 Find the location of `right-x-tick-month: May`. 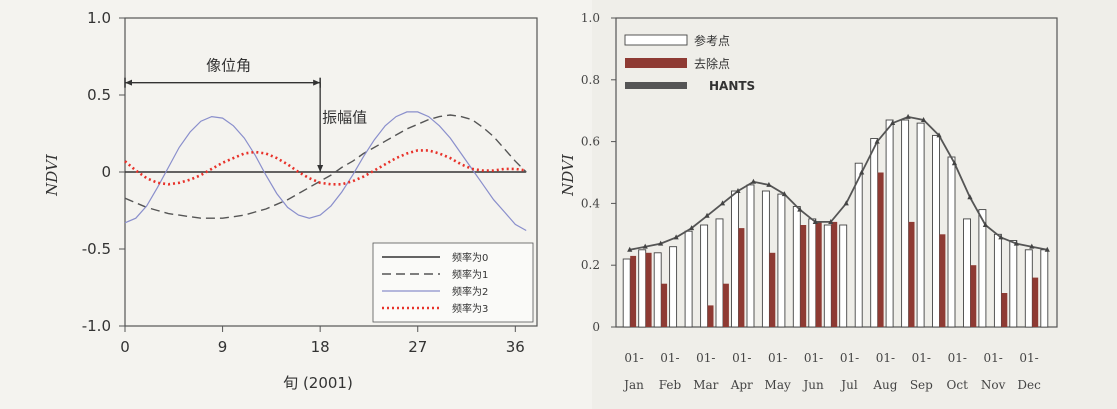

right-x-tick-month: May is located at coordinates (778, 385).